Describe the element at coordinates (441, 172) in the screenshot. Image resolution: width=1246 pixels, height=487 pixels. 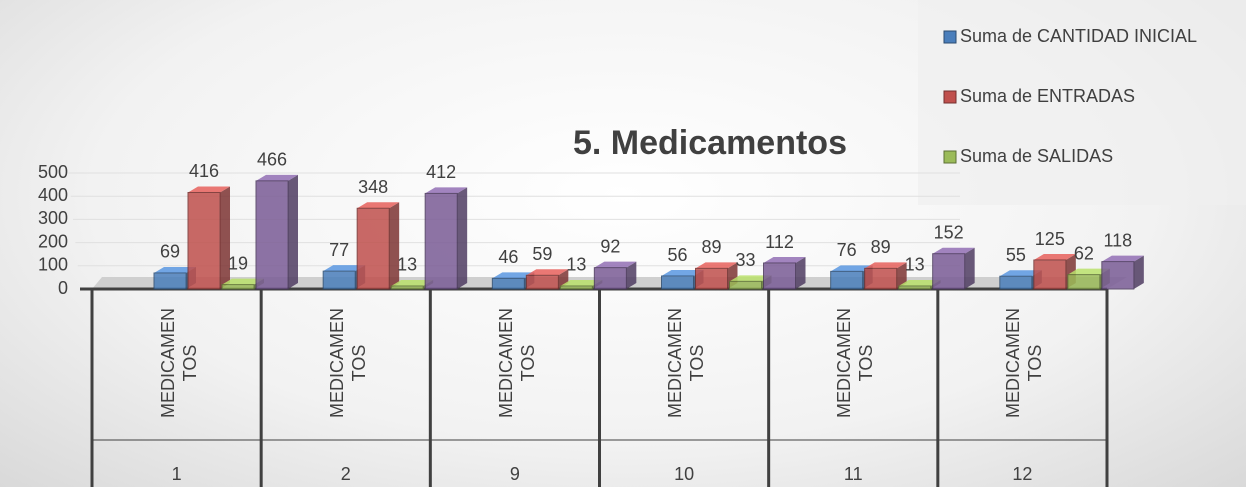
I see `data-label: 412` at that location.